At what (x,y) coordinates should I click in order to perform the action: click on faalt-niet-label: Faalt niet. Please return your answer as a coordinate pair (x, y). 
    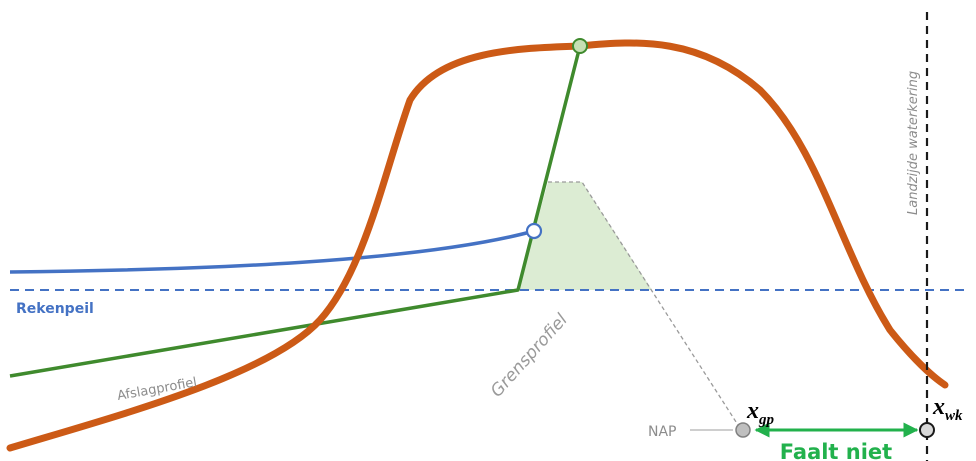
    Looking at the image, I should click on (836, 450).